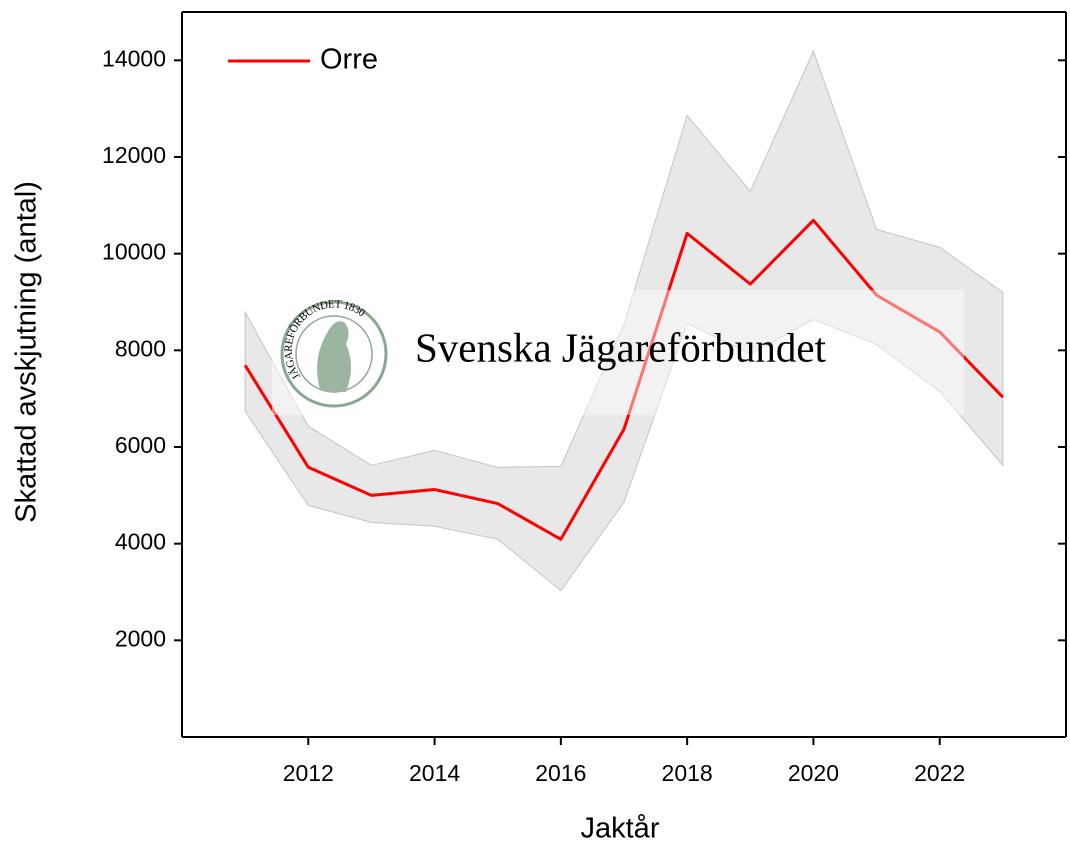 The image size is (1070, 843). I want to click on x-tick-label: 2016, so click(560, 773).